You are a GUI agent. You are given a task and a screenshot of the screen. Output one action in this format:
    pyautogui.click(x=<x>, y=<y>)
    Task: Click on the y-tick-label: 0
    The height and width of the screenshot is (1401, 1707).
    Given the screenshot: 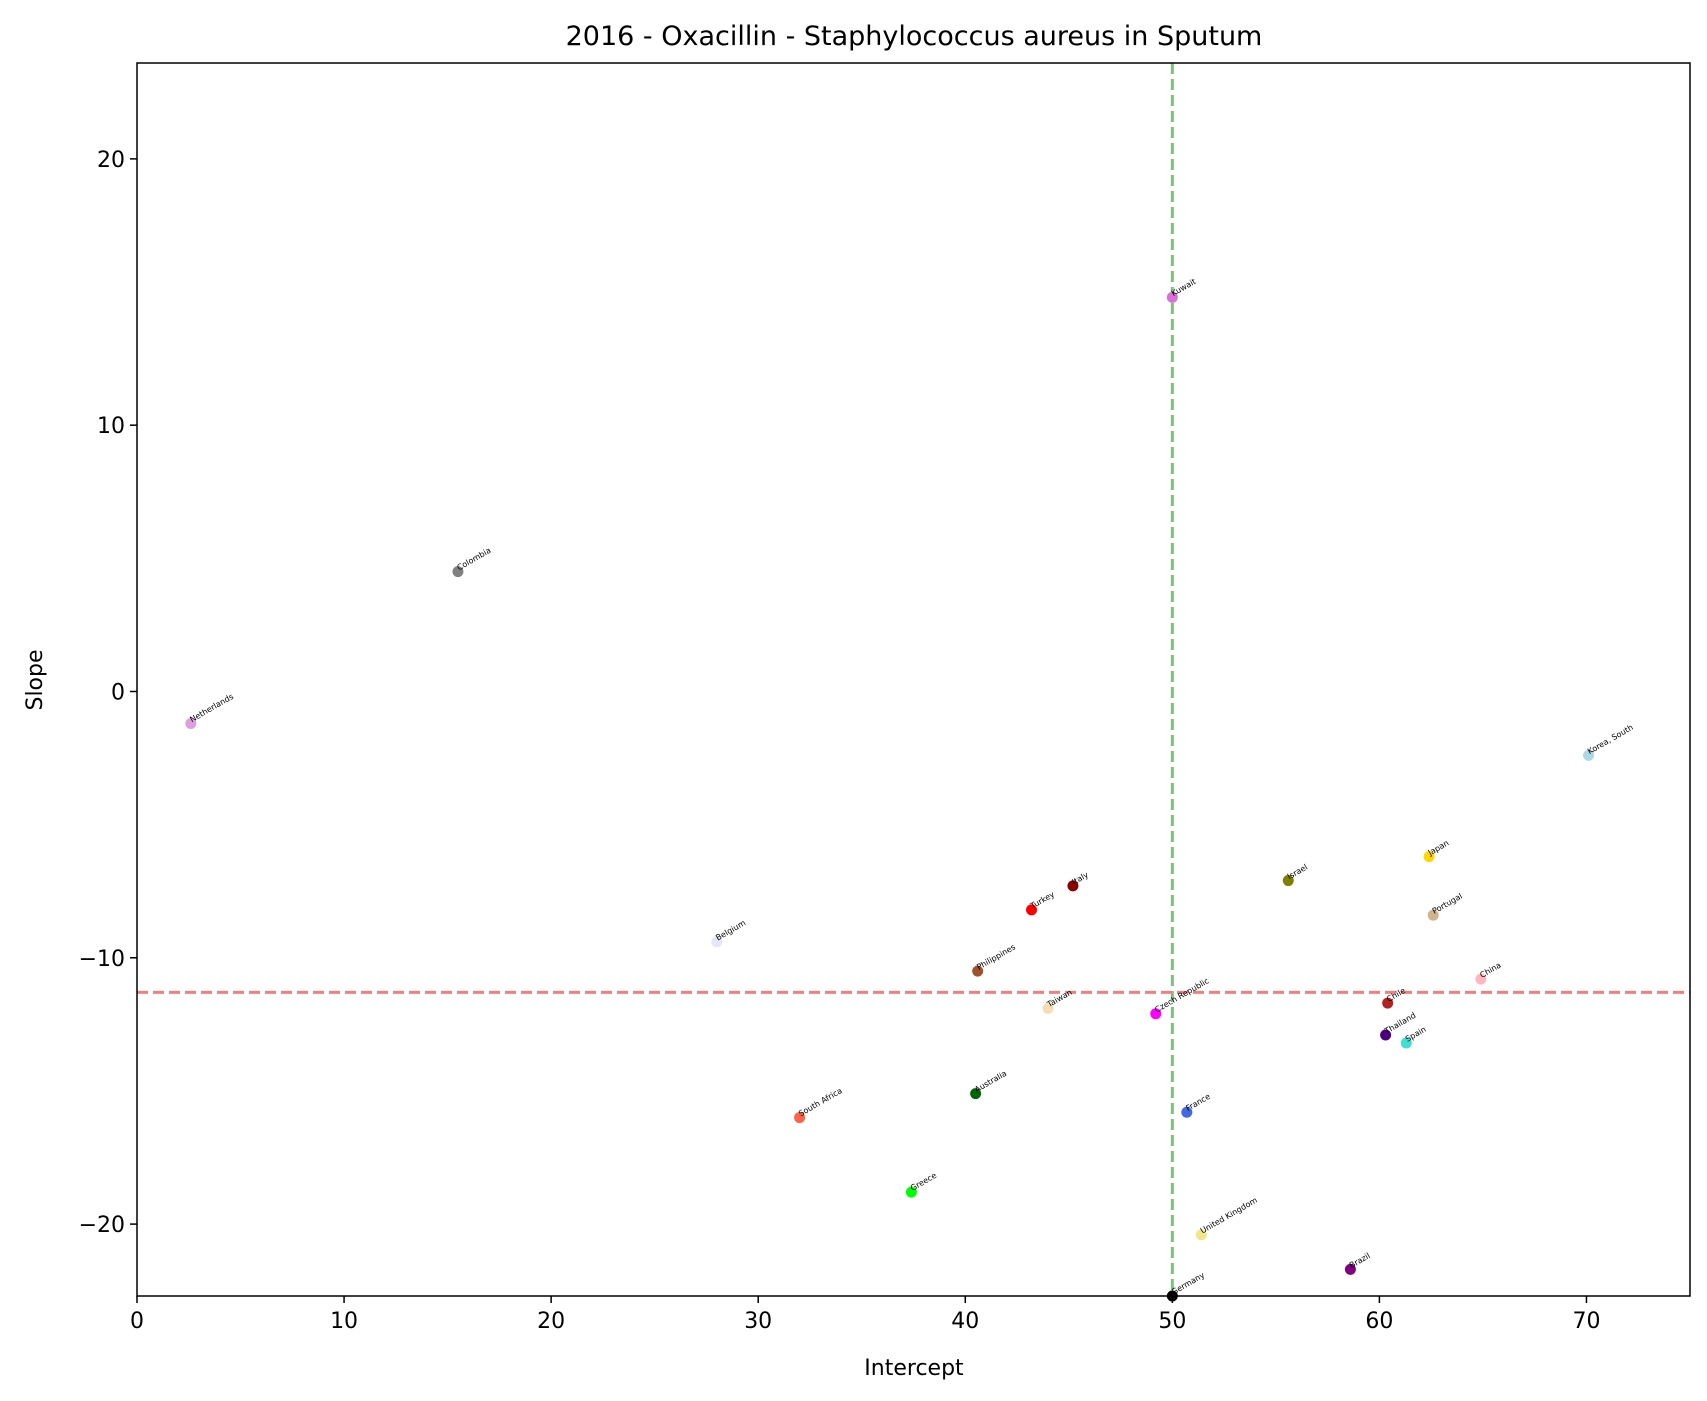 What is the action you would take?
    pyautogui.click(x=118, y=692)
    